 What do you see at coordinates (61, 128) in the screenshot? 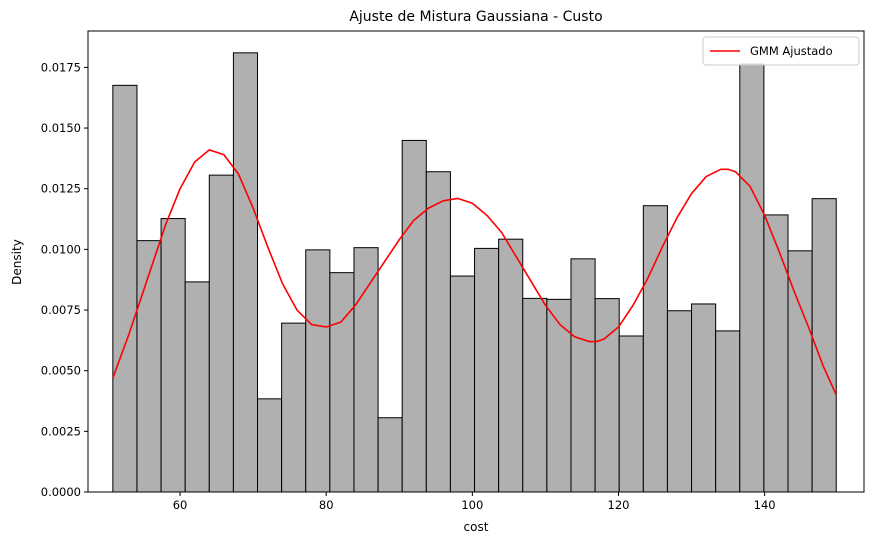
I see `y-tick-label: 0.0150` at bounding box center [61, 128].